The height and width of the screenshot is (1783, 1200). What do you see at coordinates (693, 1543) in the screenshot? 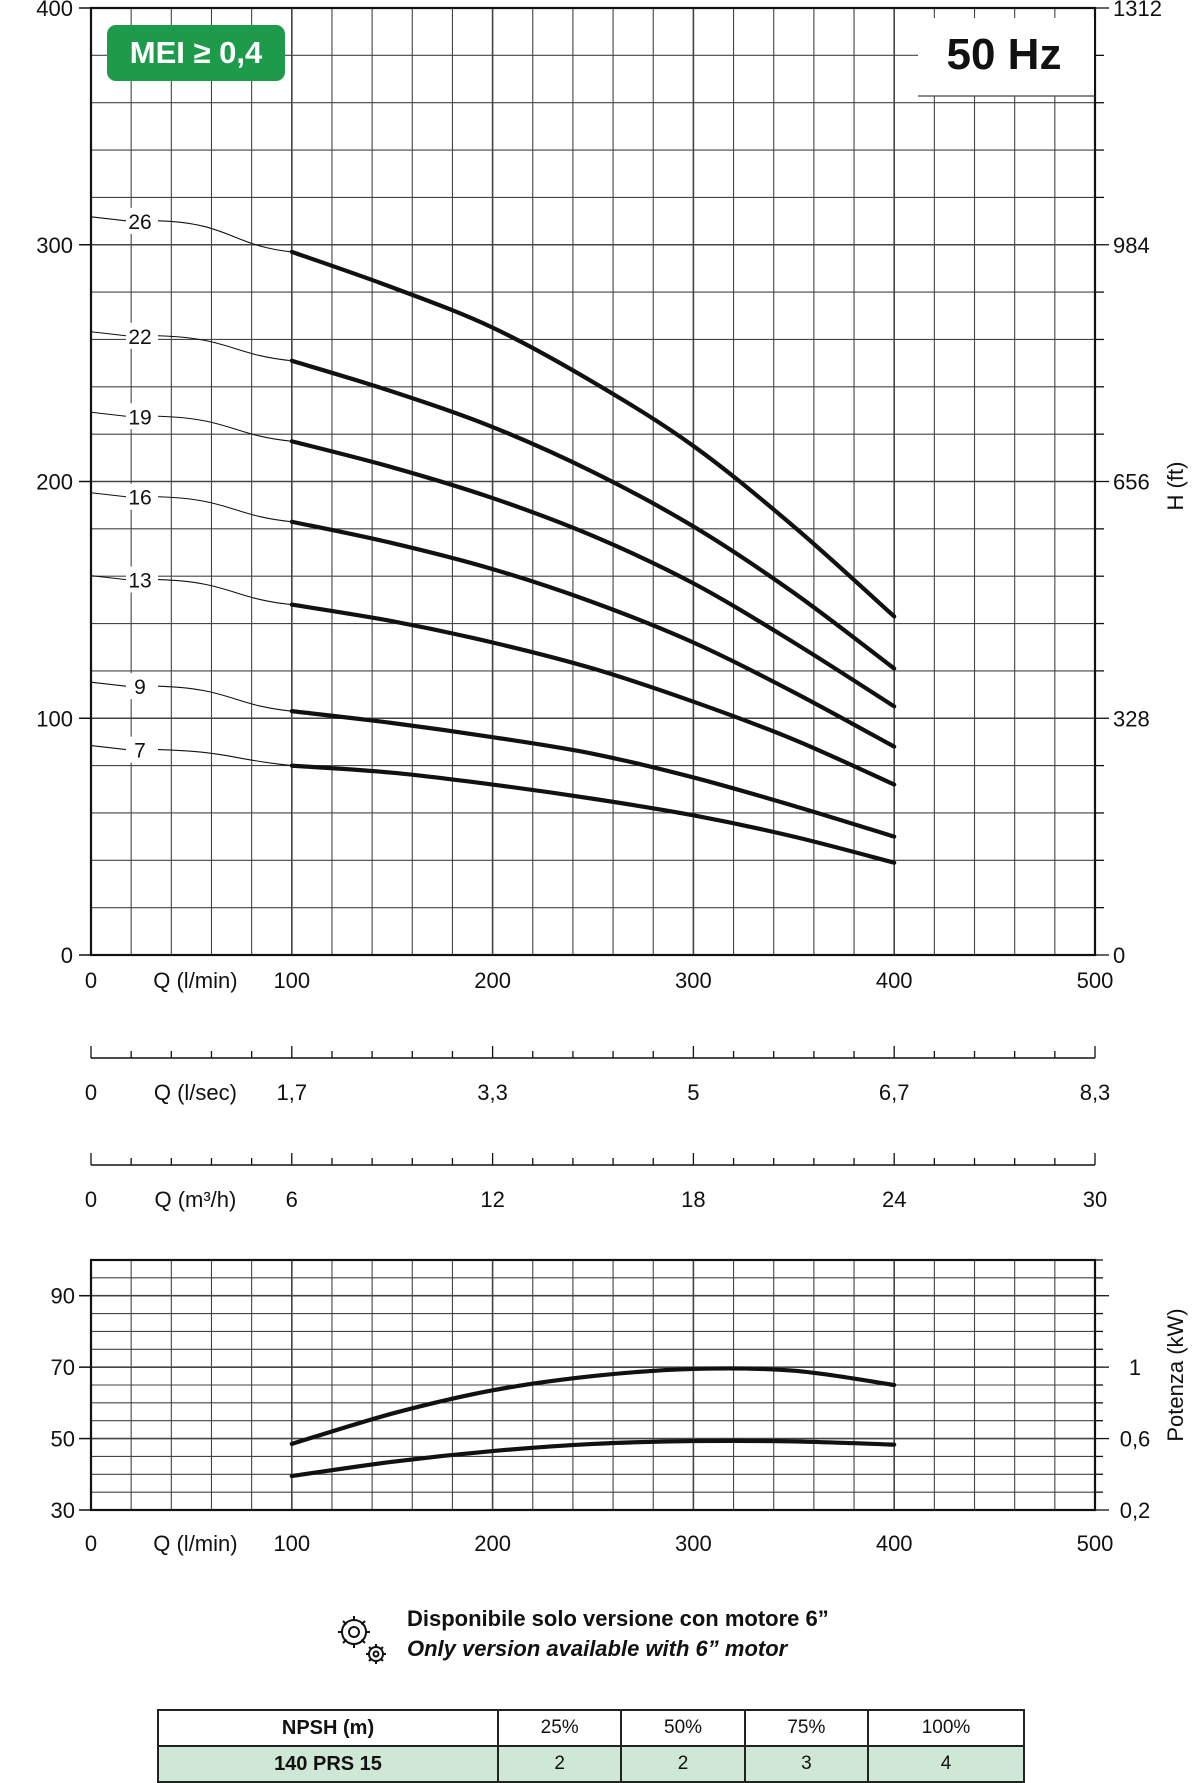
I see `power-x-tick-label: 300` at bounding box center [693, 1543].